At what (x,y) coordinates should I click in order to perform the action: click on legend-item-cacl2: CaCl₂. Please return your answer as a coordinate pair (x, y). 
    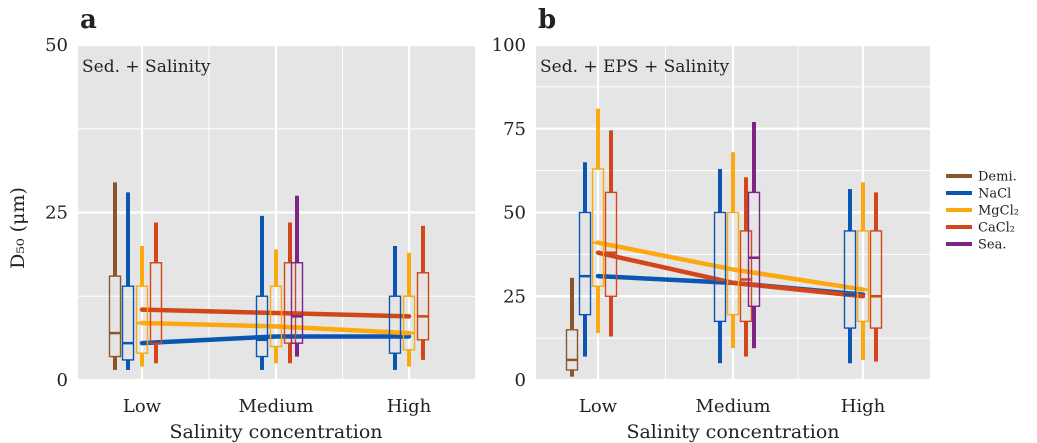
    Looking at the image, I should click on (980, 228).